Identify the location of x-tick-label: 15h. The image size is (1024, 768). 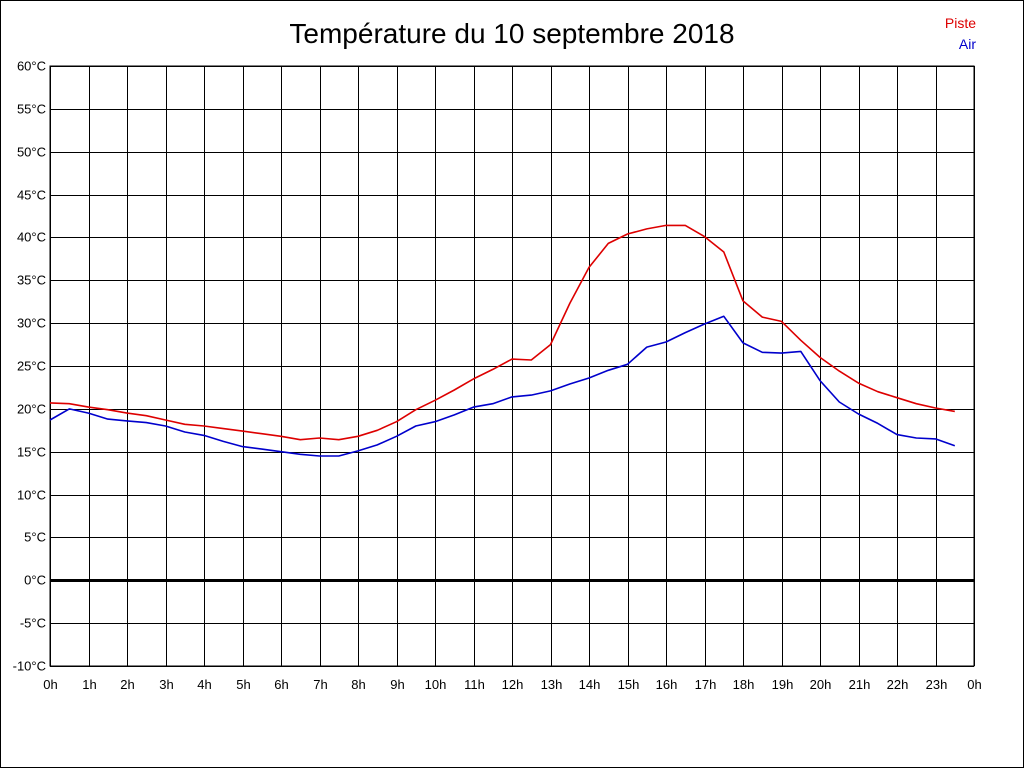
(629, 684).